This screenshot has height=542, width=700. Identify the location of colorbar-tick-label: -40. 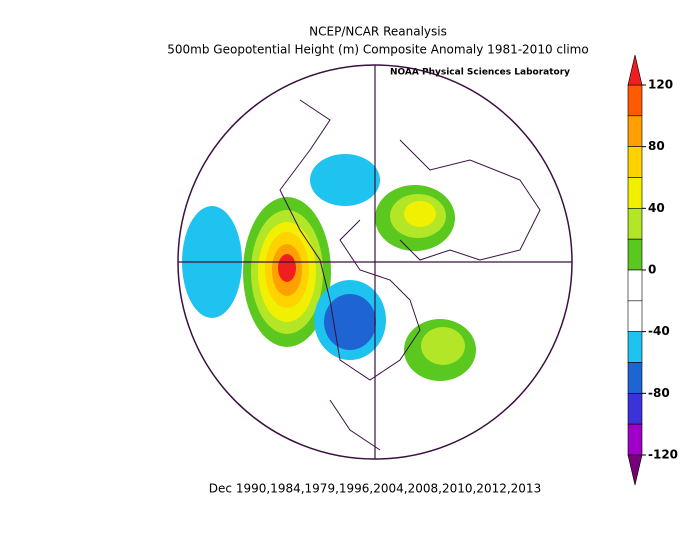
(659, 331).